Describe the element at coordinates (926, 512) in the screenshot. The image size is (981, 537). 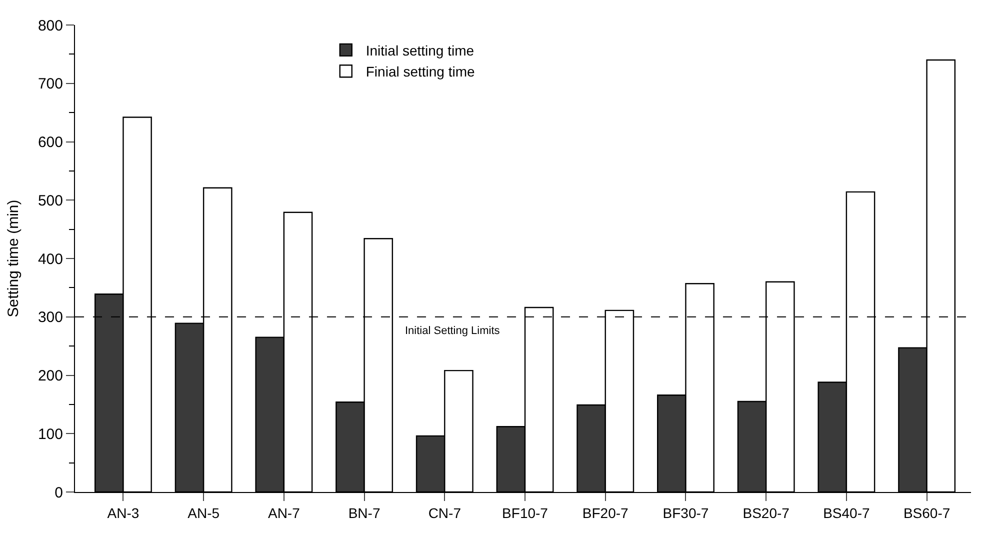
I see `x-tick-label: BS60-7` at that location.